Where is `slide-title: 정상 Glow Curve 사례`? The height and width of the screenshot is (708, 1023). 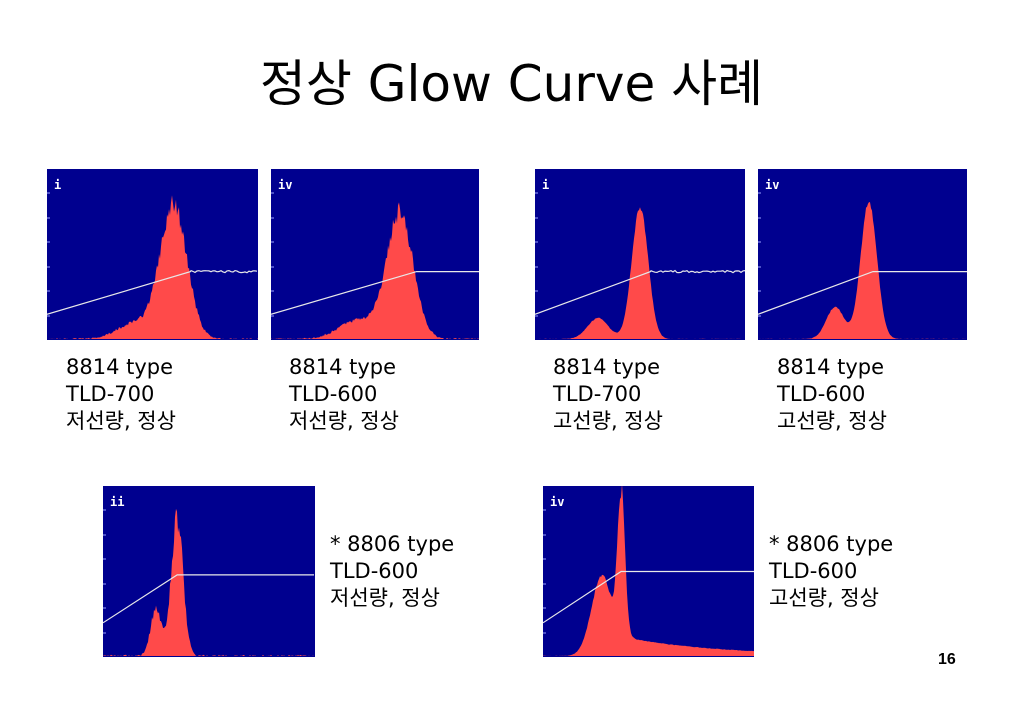
slide-title: 정상 Glow Curve 사례 is located at coordinates (511, 84).